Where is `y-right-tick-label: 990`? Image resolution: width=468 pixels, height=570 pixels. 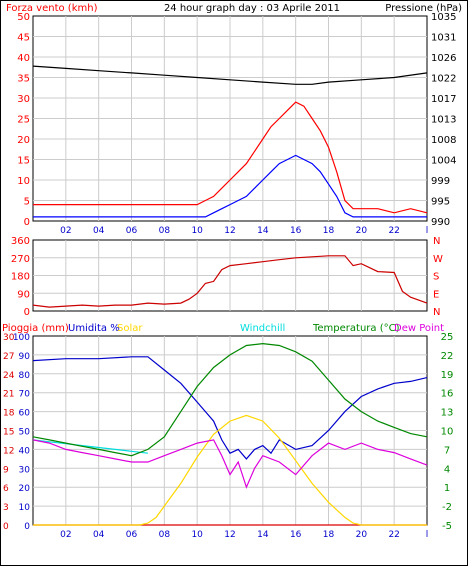
y-right-tick-label: 990 is located at coordinates (440, 222).